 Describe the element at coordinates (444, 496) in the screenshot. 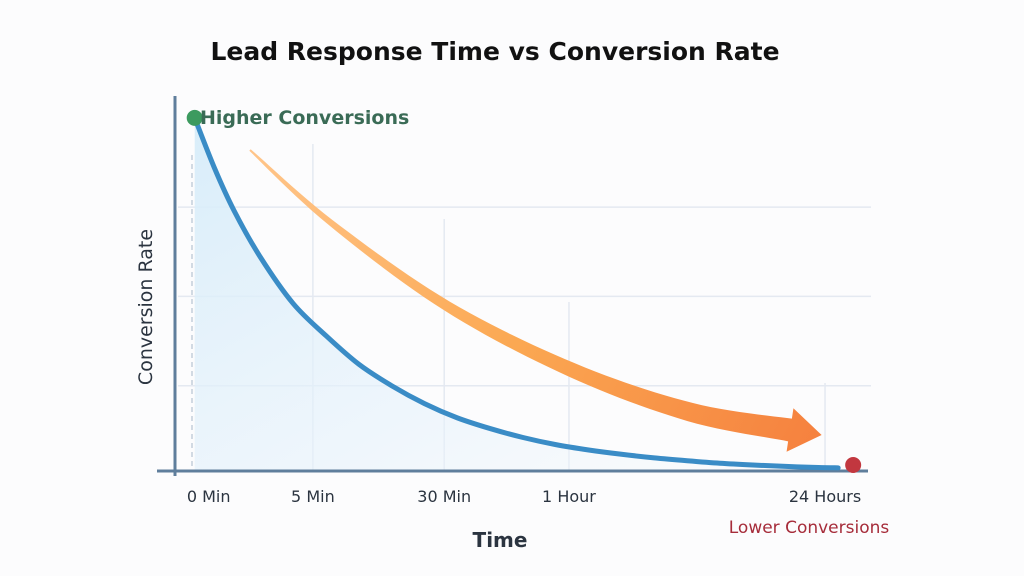

I see `x-tick-label: 30 Min` at that location.